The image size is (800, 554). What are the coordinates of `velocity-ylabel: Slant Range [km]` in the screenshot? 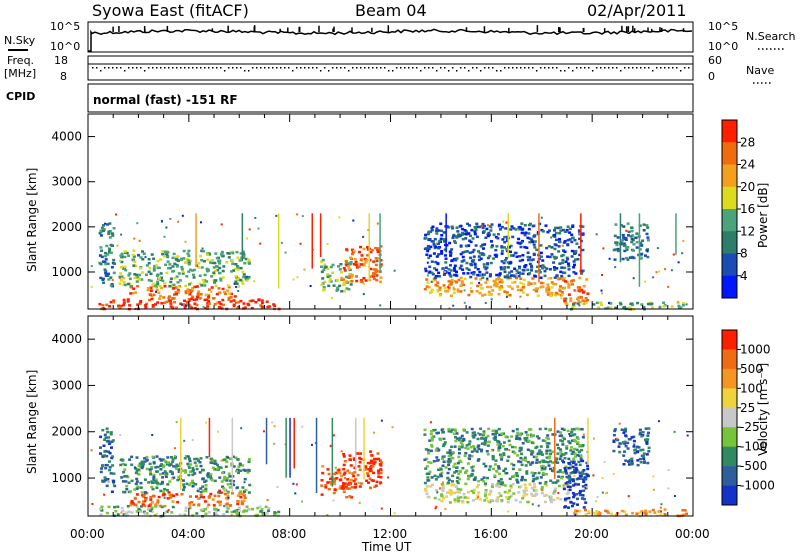 It's located at (32, 422).